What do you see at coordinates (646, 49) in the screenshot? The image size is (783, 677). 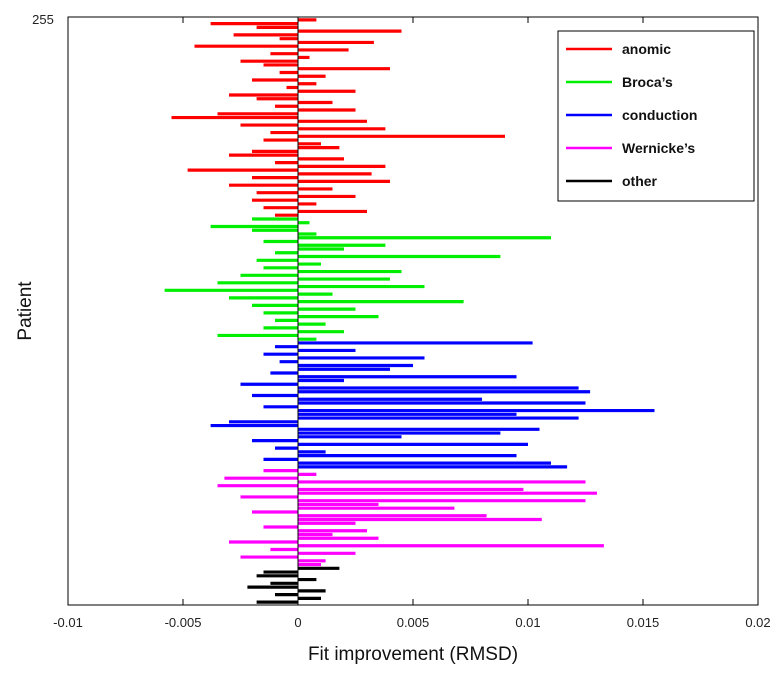 I see `legend-label-0: anomic` at bounding box center [646, 49].